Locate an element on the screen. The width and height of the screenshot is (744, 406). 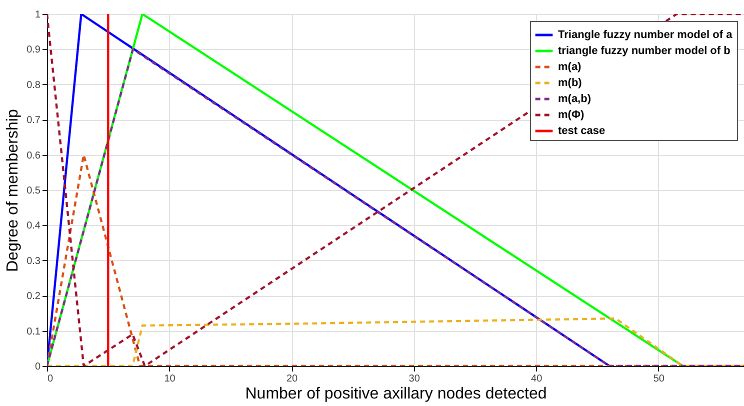
y-axis-title: Degree of membership is located at coordinates (13, 190).